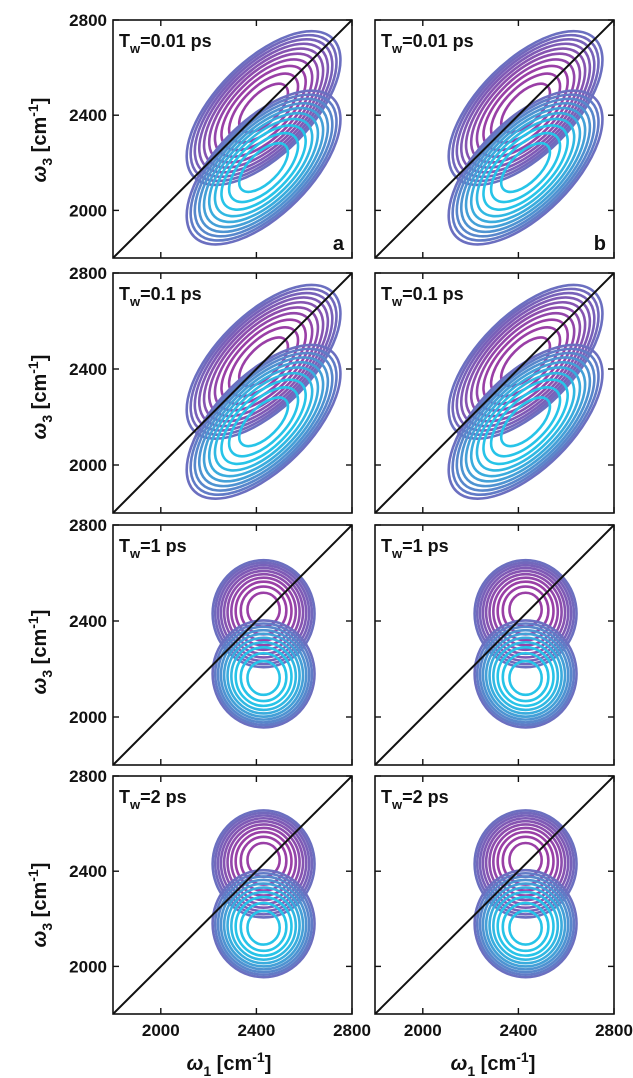 This screenshot has width=633, height=1078. What do you see at coordinates (88, 369) in the screenshot?
I see `y-tick-label-2400: 2400` at bounding box center [88, 369].